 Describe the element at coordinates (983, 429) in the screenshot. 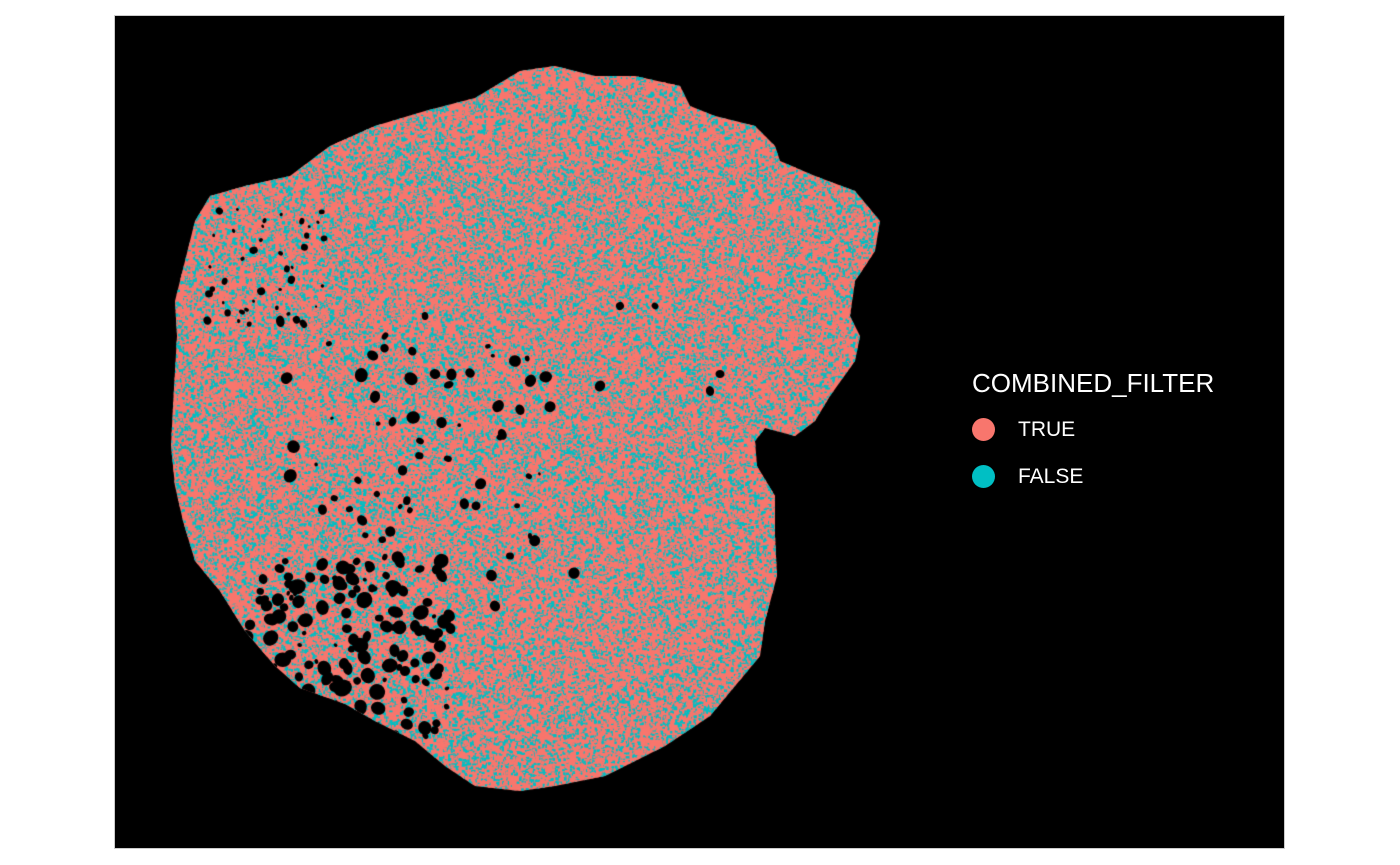

I see `legend-key-true` at that location.